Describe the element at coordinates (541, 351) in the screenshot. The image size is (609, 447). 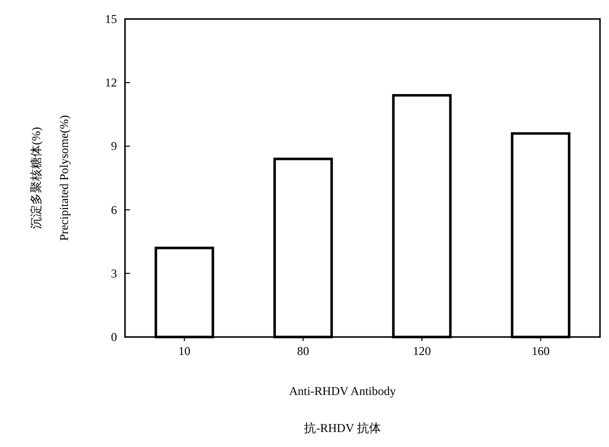
I see `x-tick-label: 160` at that location.